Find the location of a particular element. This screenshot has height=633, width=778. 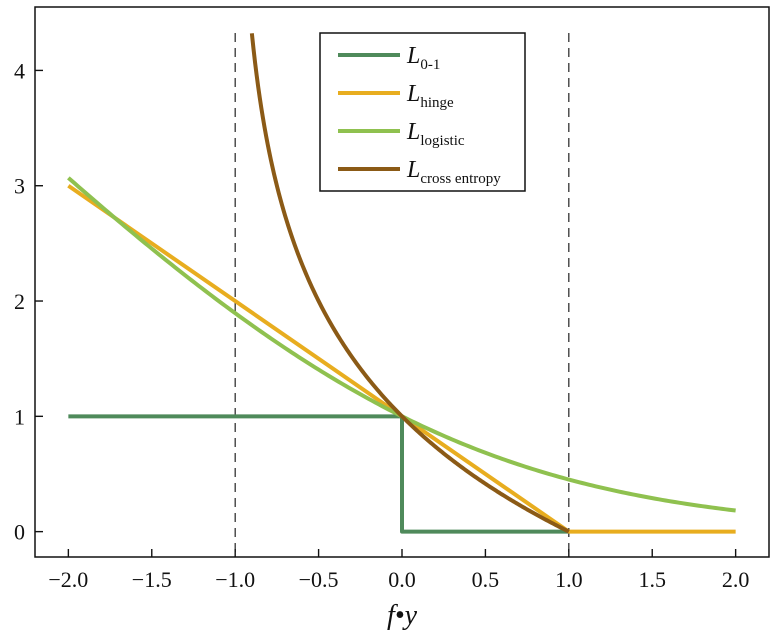

legend: L0-1 Lhinge Llogistic Lcross entropy is located at coordinates (422, 112).